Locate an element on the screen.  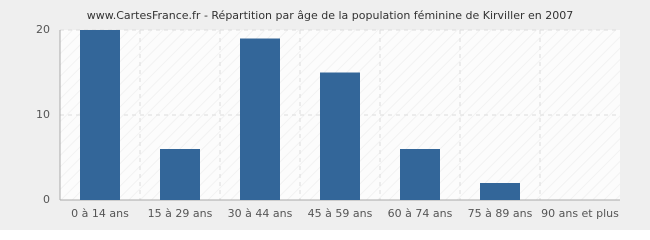
x-tick-label: 15 à 29 ans is located at coordinates (180, 213).